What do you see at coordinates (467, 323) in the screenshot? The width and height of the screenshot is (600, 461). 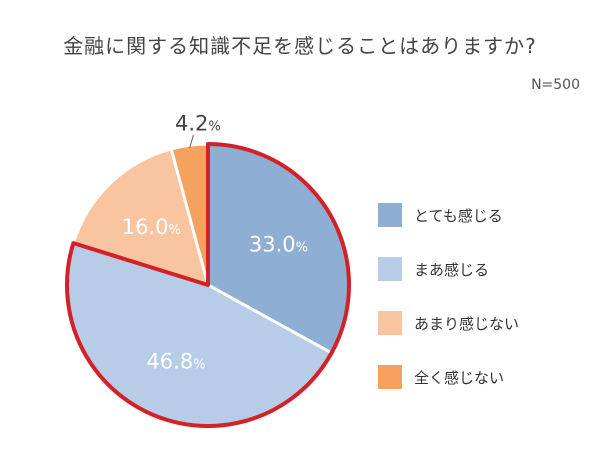 I see `legend-label: あまり感じない` at bounding box center [467, 323].